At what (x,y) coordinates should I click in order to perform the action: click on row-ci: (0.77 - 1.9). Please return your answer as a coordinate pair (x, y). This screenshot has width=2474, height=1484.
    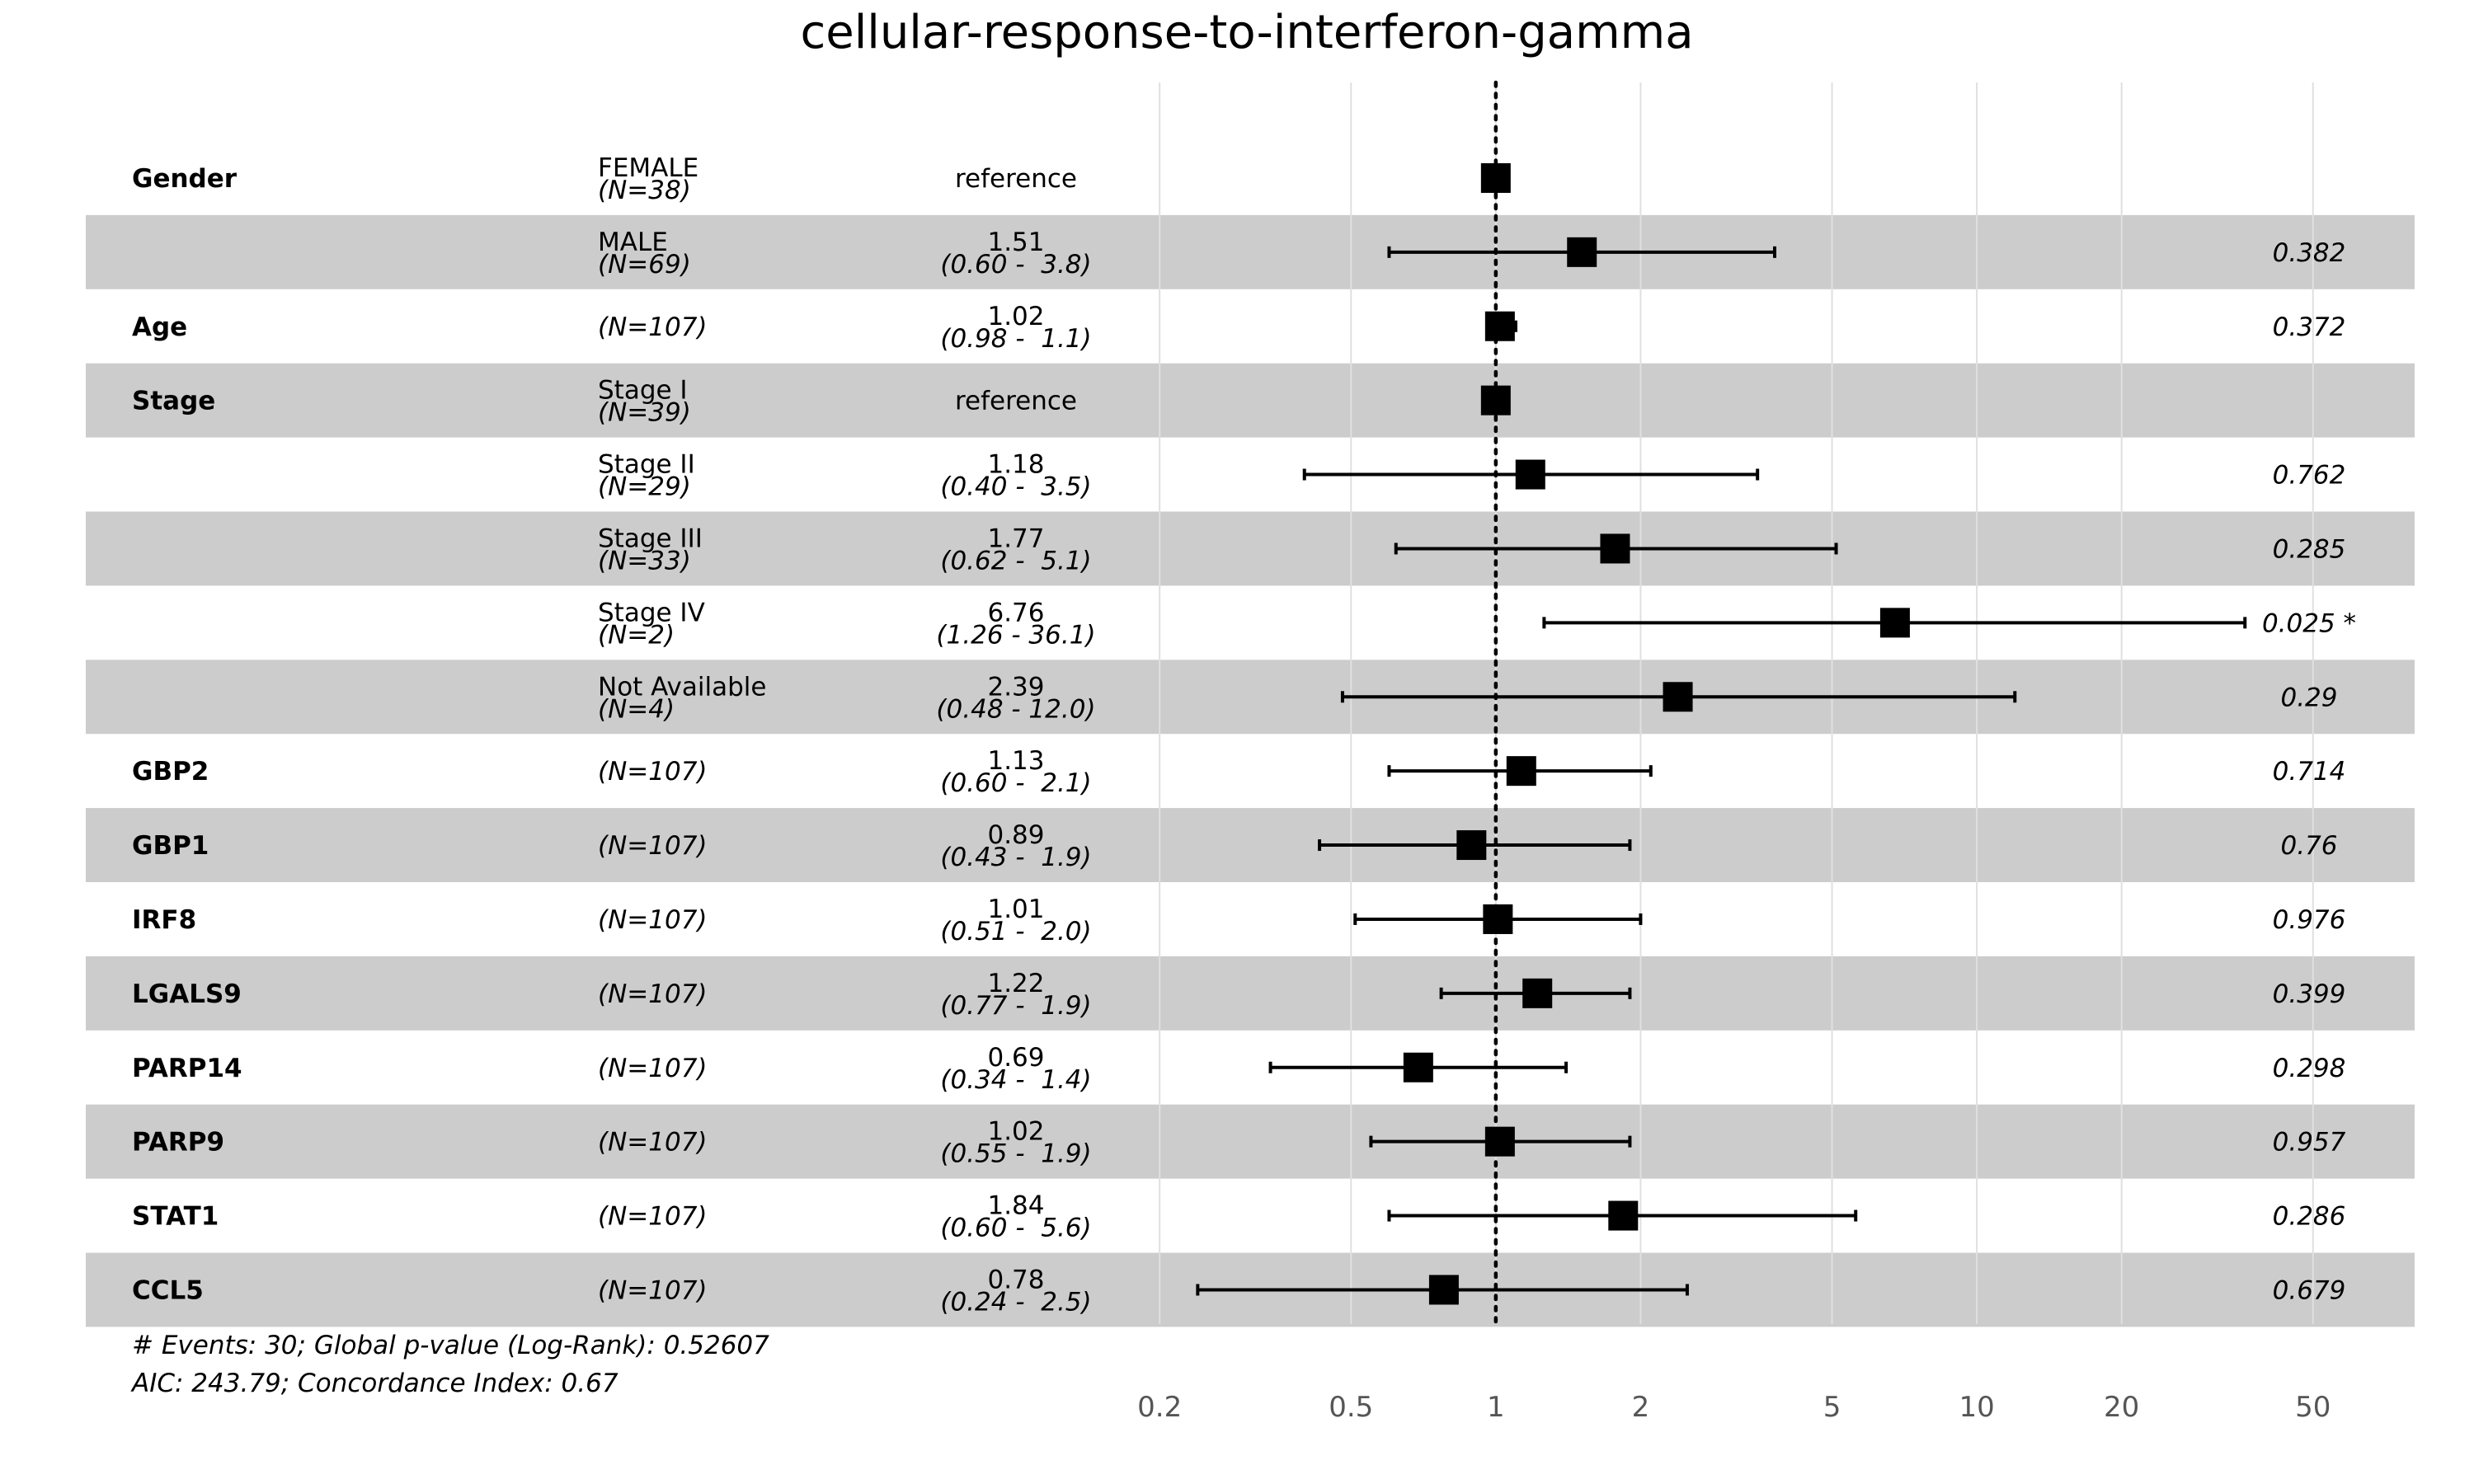
    Looking at the image, I should click on (1015, 1006).